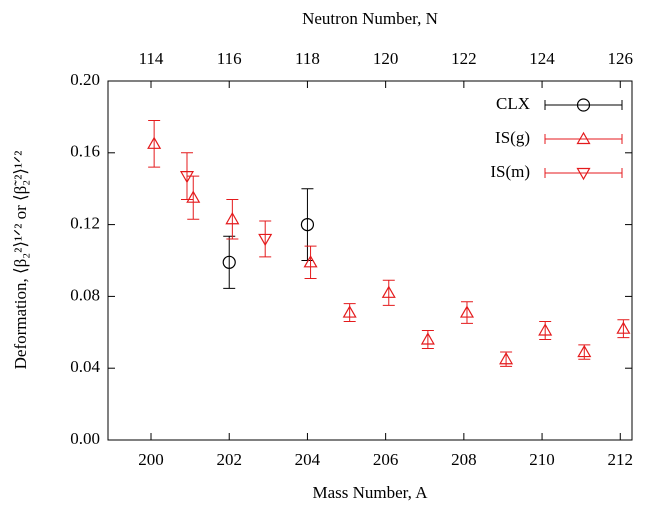 The width and height of the screenshot is (654, 506). Describe the element at coordinates (370, 18) in the screenshot. I see `x2-axis-label: Neutron Number, N` at that location.